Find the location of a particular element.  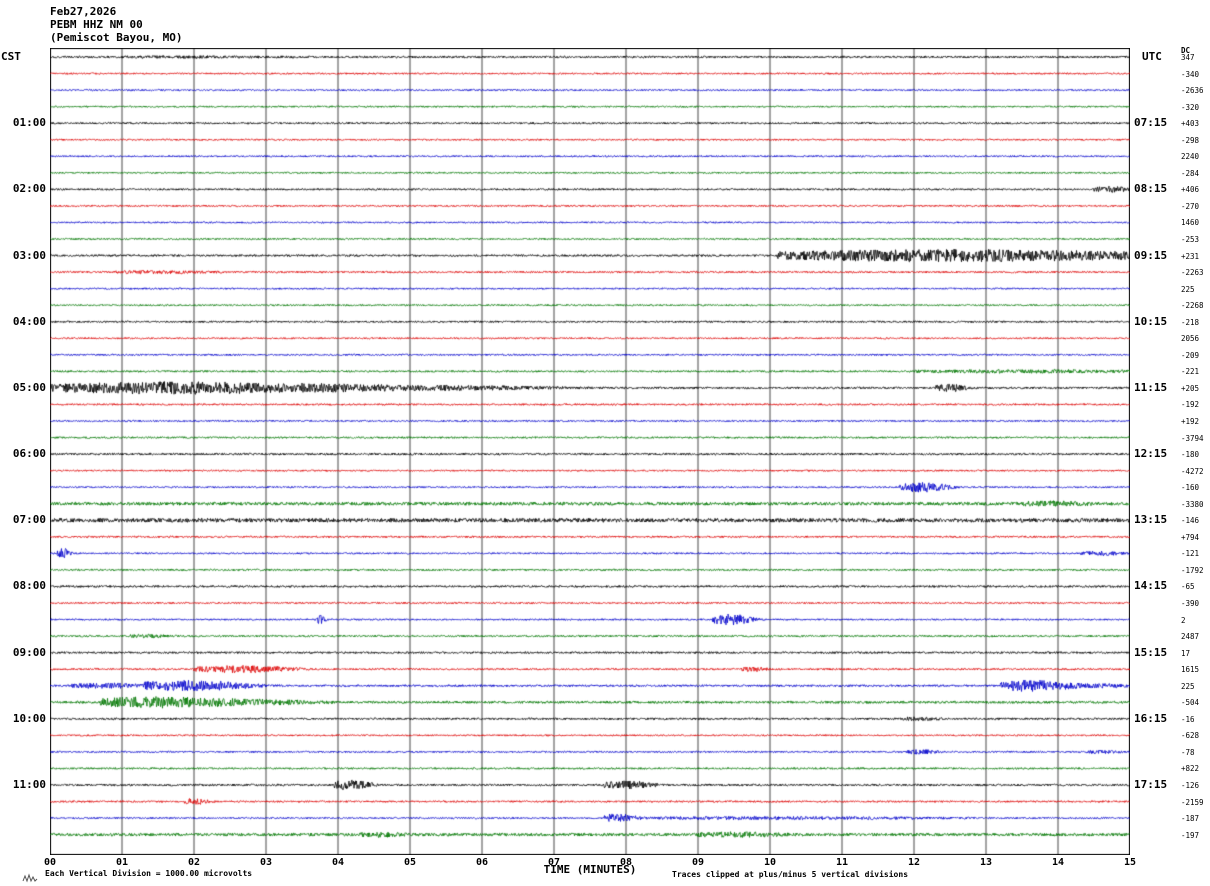

cst-hour-label: 10:00 is located at coordinates (29, 718).